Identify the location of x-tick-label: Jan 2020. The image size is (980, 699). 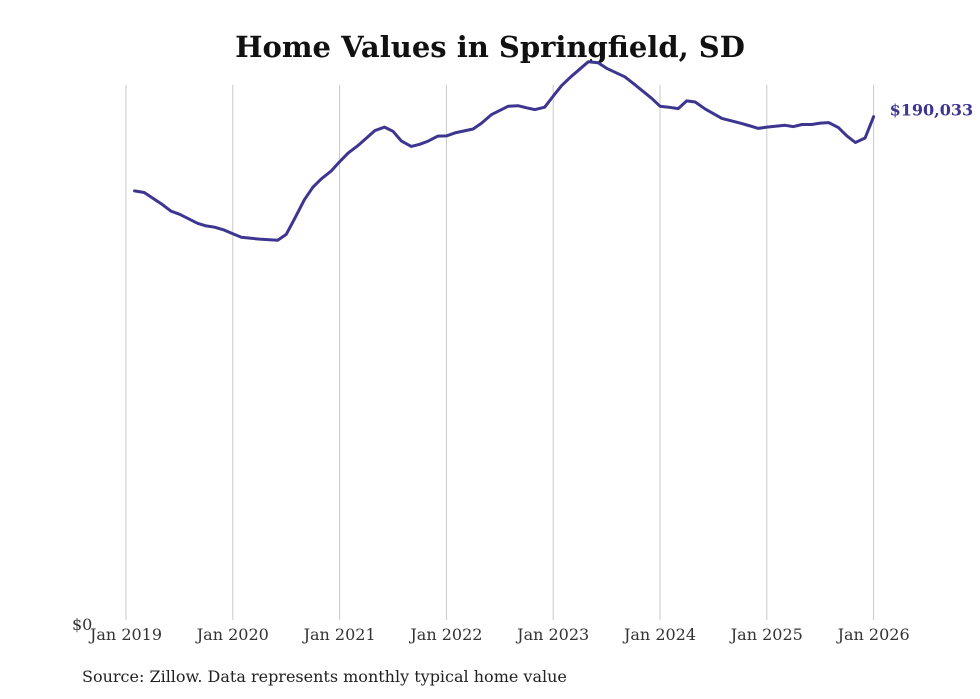
(232, 634).